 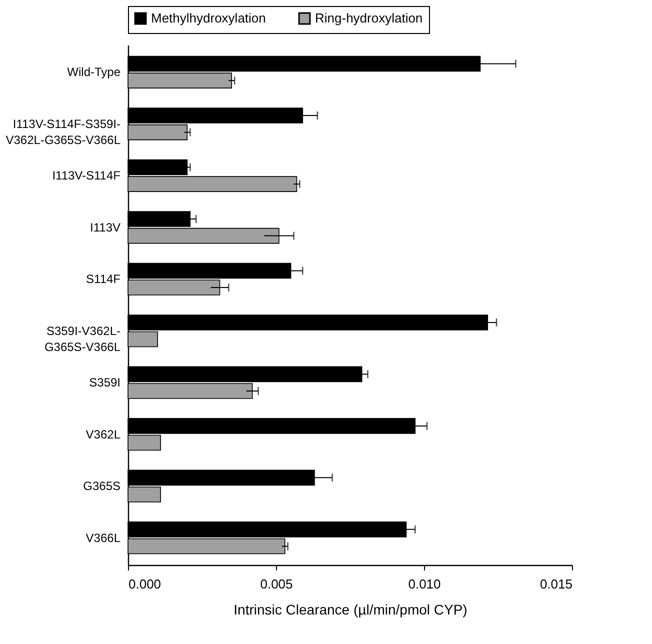 I want to click on legend-label: Ring-hydroxylation, so click(x=369, y=18).